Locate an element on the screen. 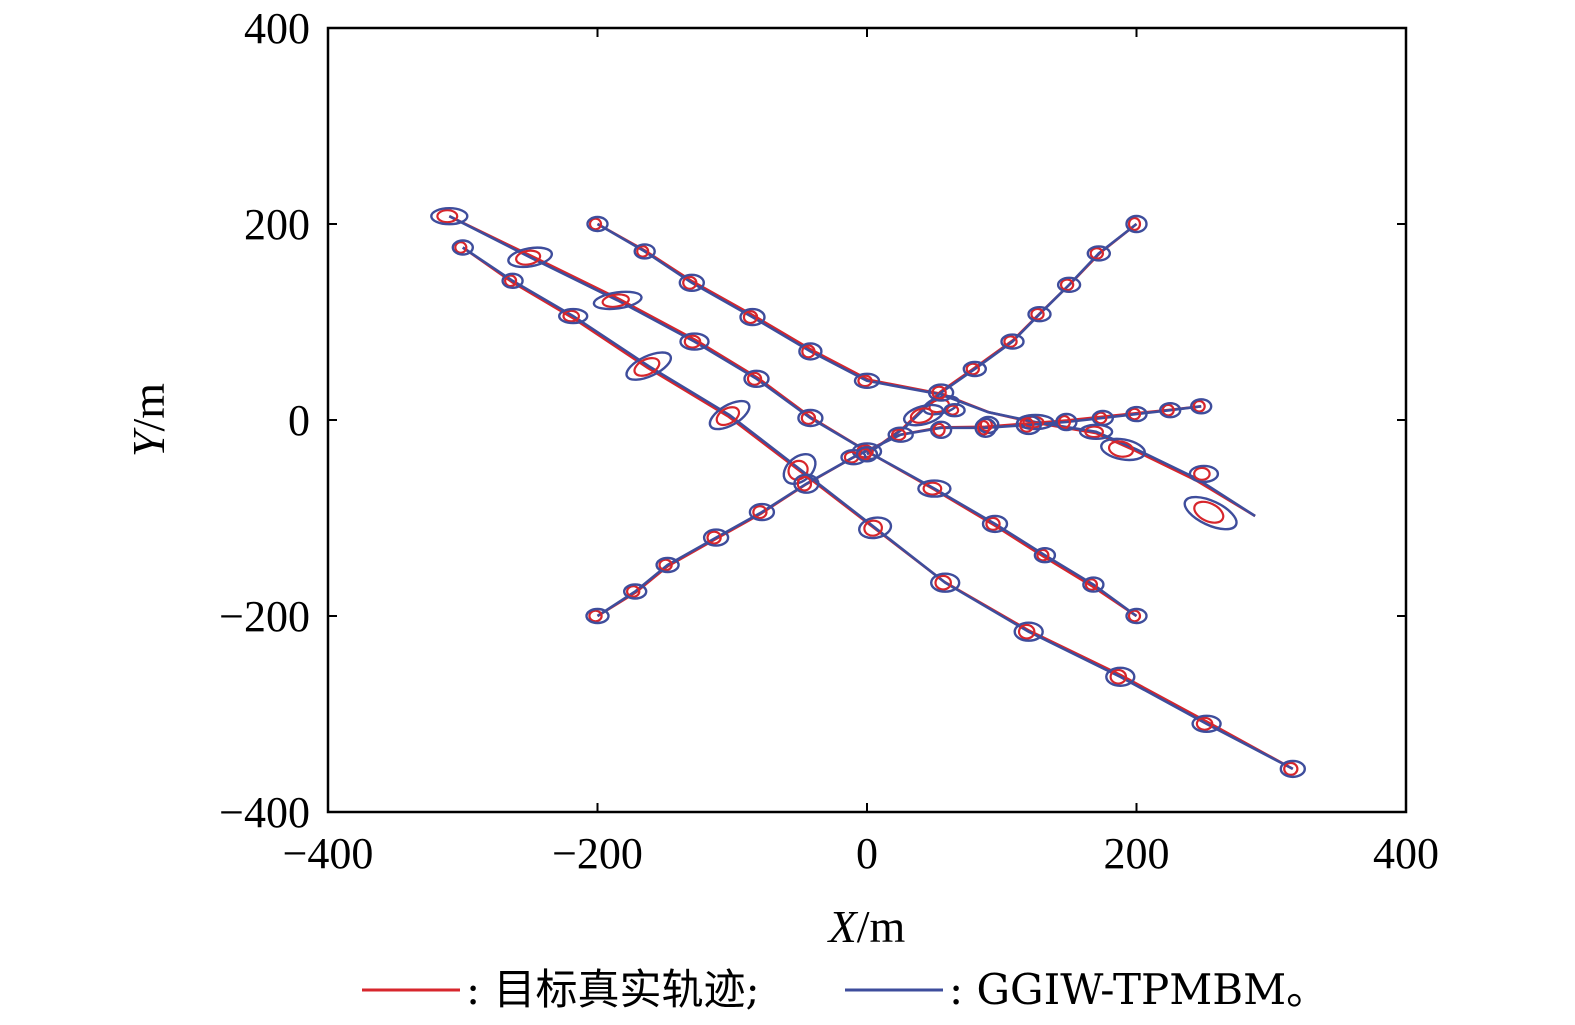 The width and height of the screenshot is (1575, 1025). x-tick-label: −200 is located at coordinates (597, 853).